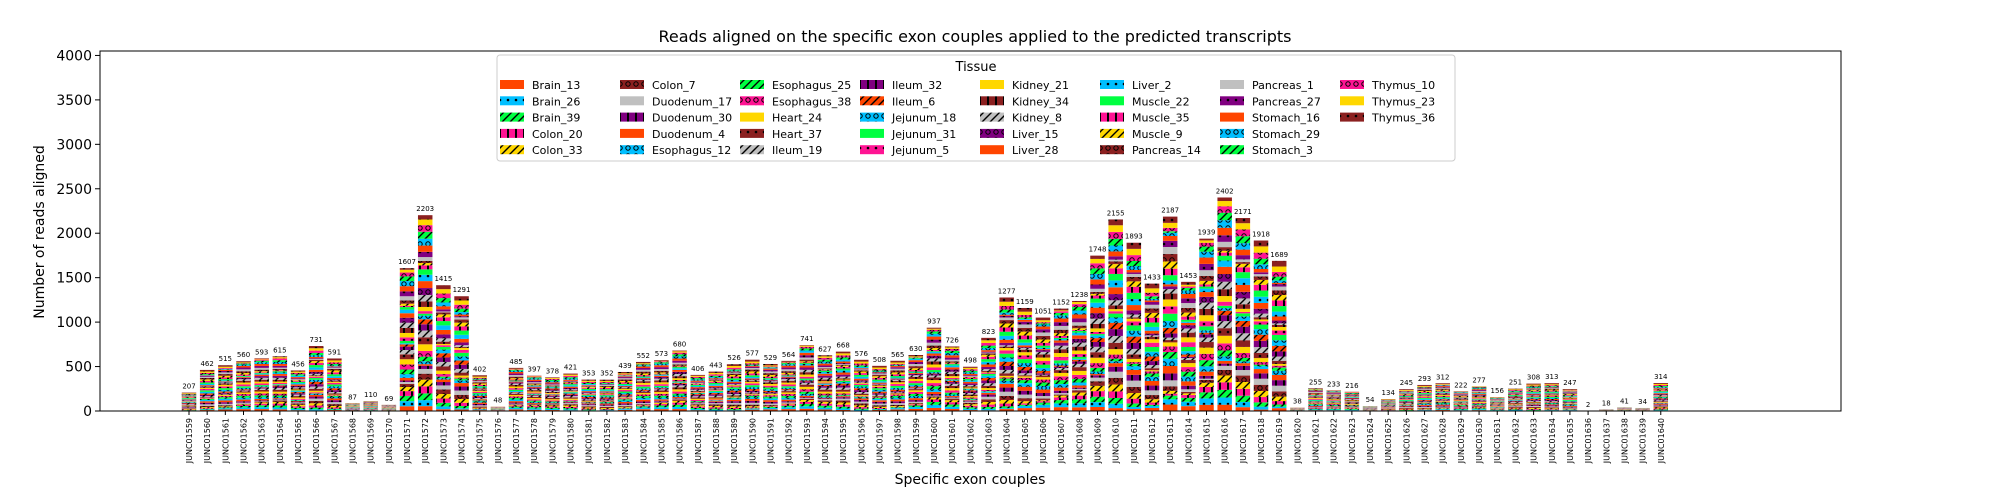  Describe the element at coordinates (353, 441) in the screenshot. I see `x-tick-label: JUNC01568` at that location.